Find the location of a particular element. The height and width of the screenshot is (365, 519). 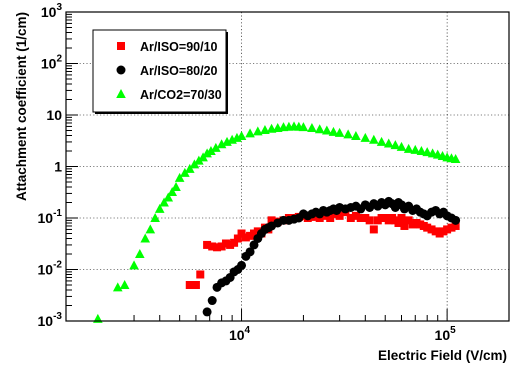

legend-label: Ar/ISO=80/20 is located at coordinates (179, 71).